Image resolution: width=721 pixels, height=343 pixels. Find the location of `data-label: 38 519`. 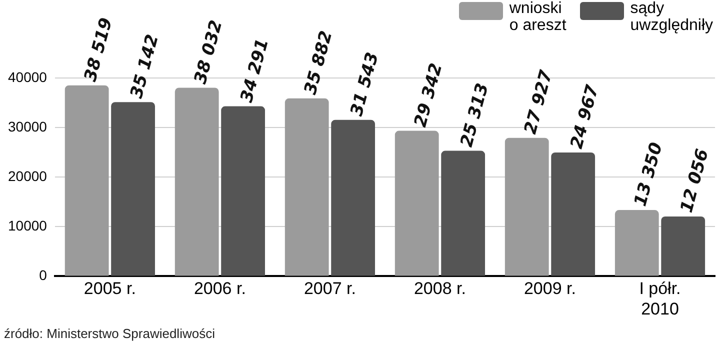

data-label: 38 519 is located at coordinates (98, 50).